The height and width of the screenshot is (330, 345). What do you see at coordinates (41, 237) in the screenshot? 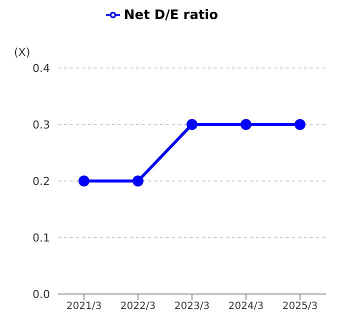
I see `y-tick-label: 0.1` at bounding box center [41, 237].